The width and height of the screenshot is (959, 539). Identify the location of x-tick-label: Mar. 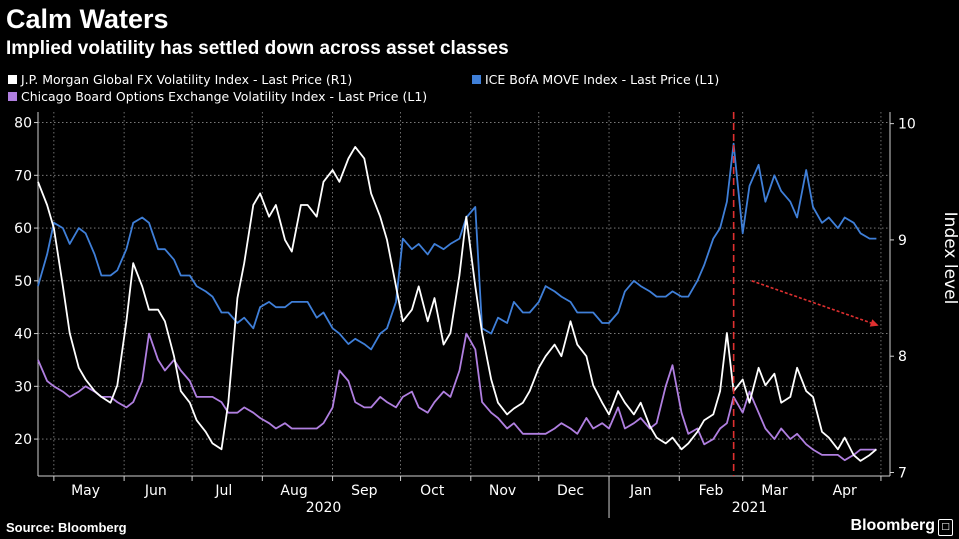
(774, 491).